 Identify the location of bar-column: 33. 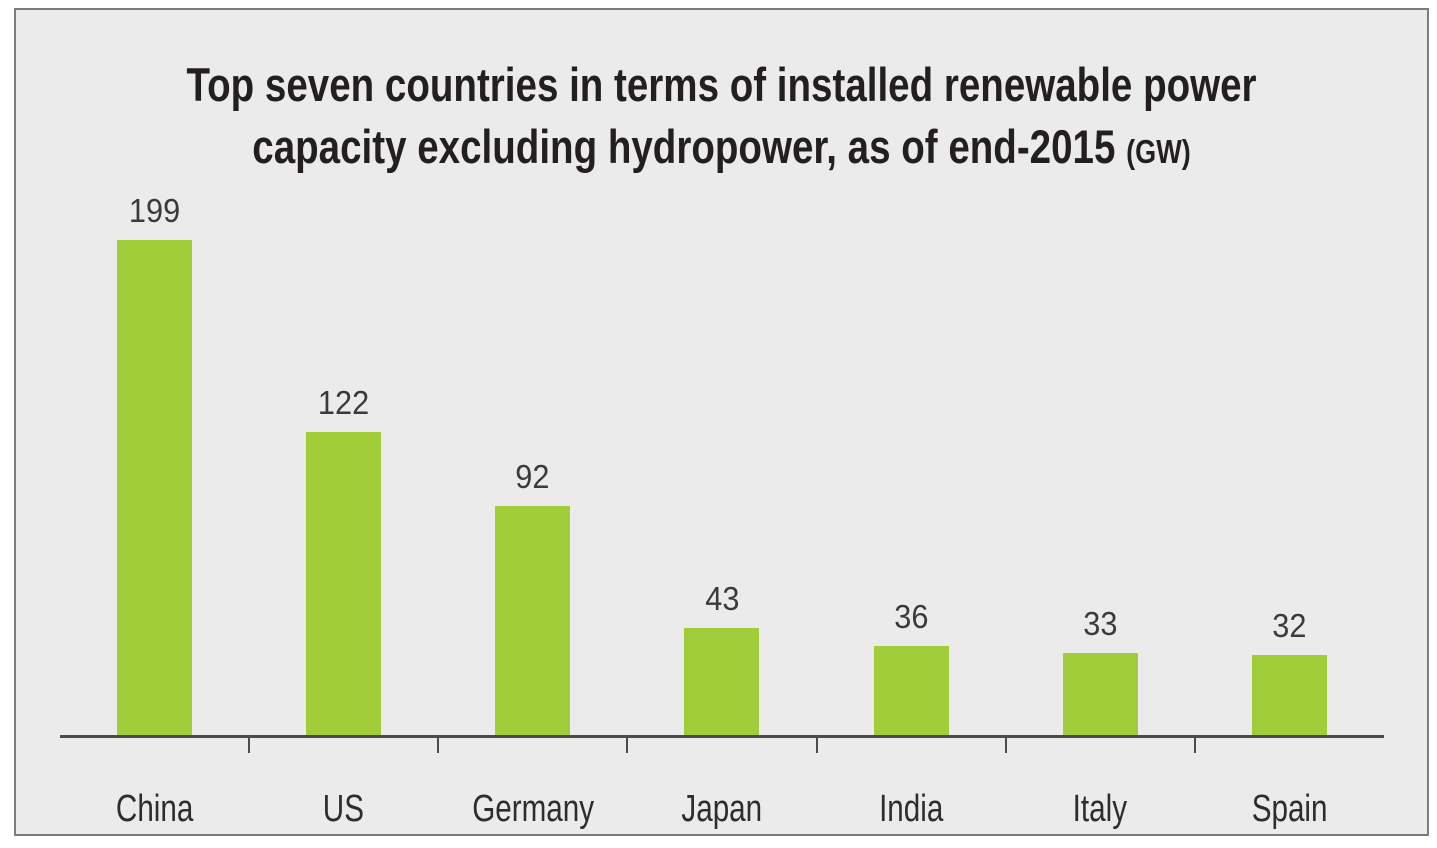
(1100, 459).